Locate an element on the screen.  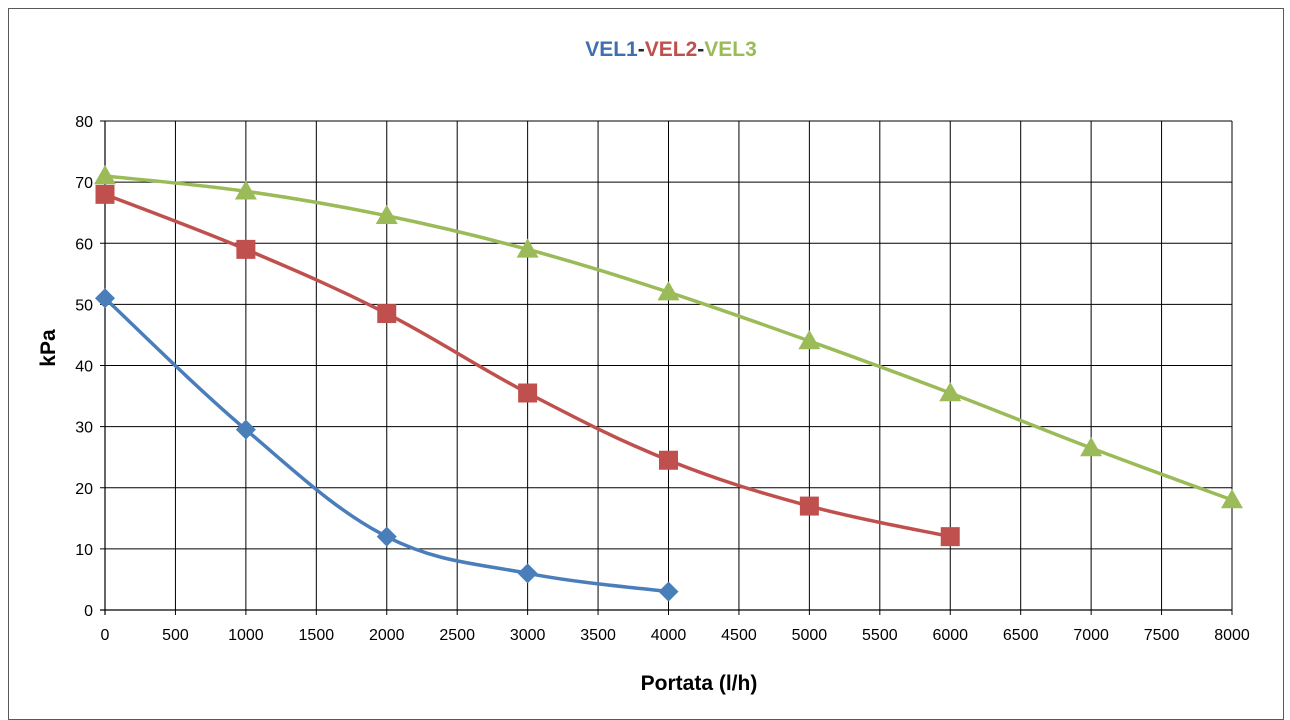
x-tick-label: 2000 is located at coordinates (387, 635).